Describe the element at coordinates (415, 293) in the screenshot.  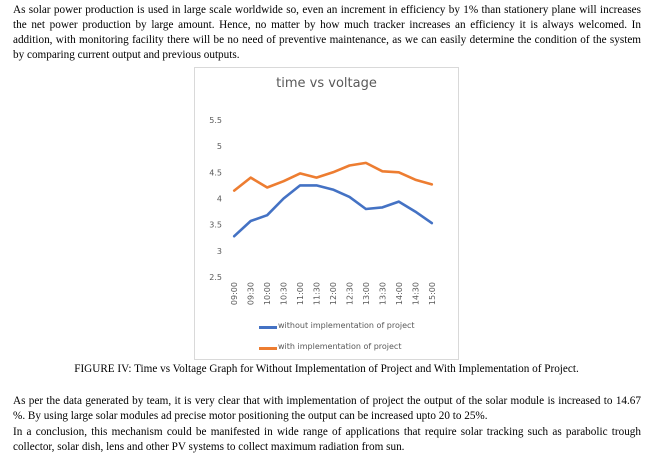
I see `x-tick-label: 14:30` at that location.